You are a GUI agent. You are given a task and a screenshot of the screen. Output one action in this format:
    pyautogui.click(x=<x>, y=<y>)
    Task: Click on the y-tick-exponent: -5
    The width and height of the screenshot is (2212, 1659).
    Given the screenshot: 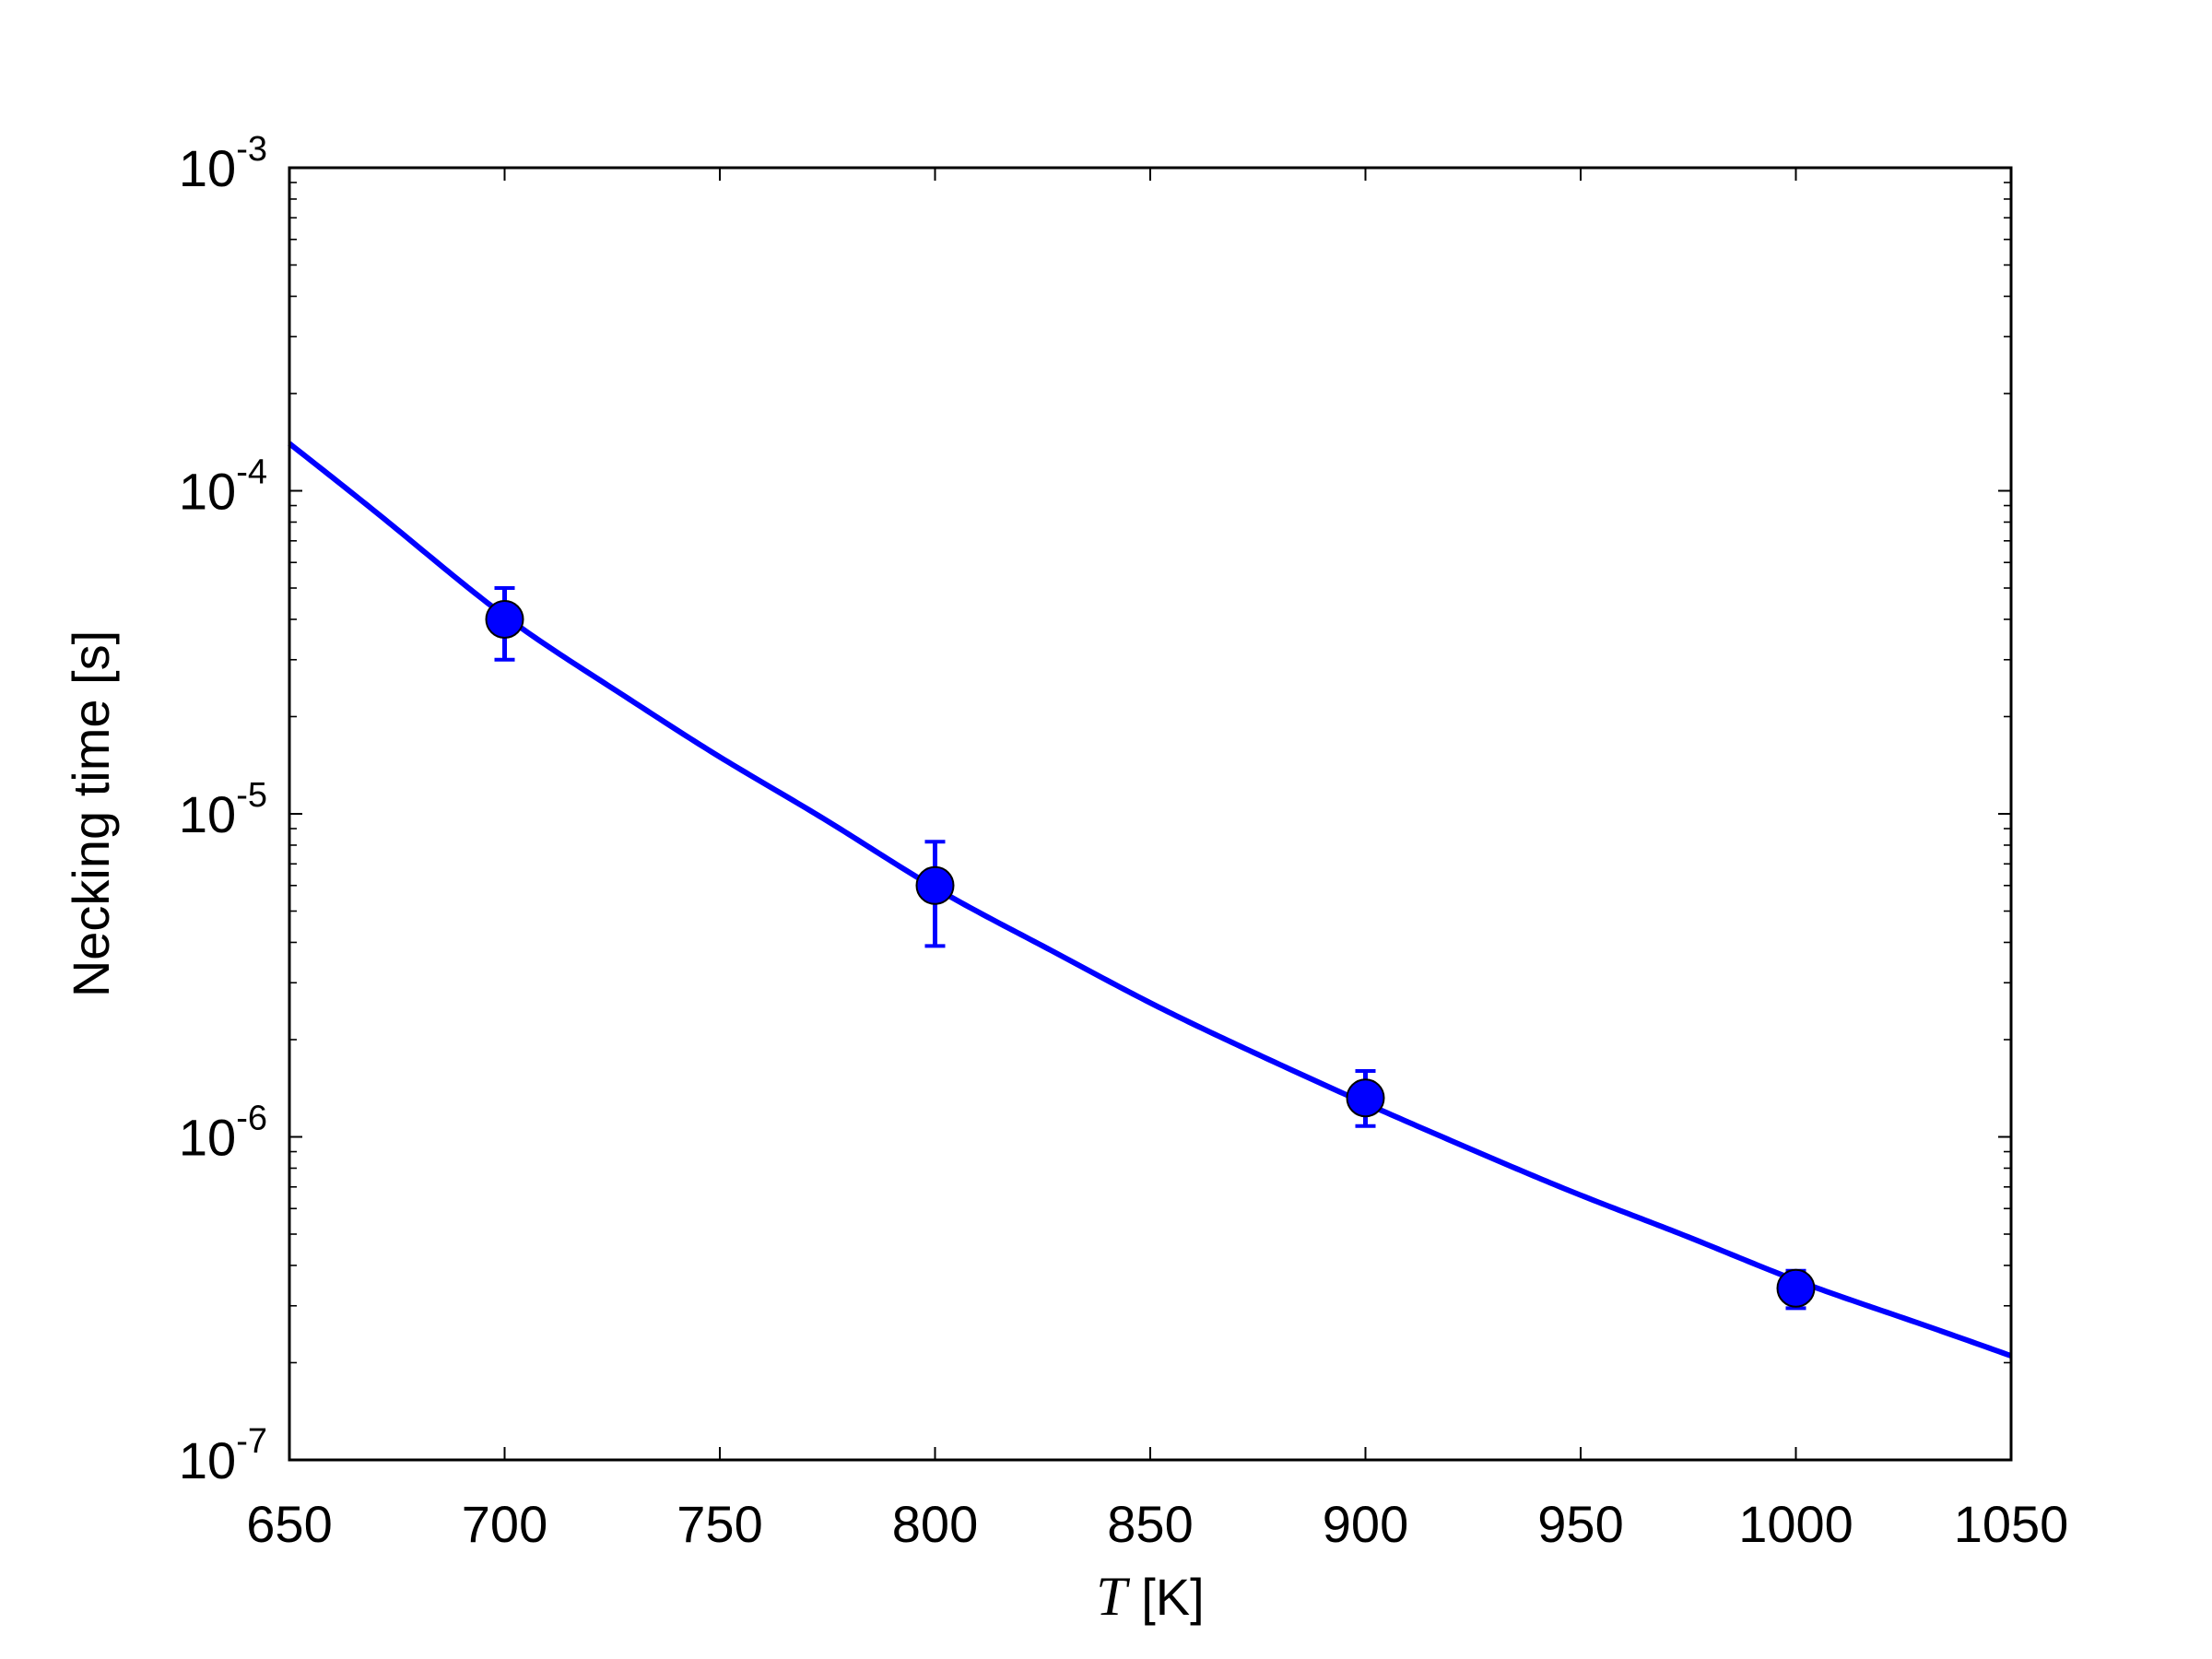 What is the action you would take?
    pyautogui.click(x=251, y=795)
    